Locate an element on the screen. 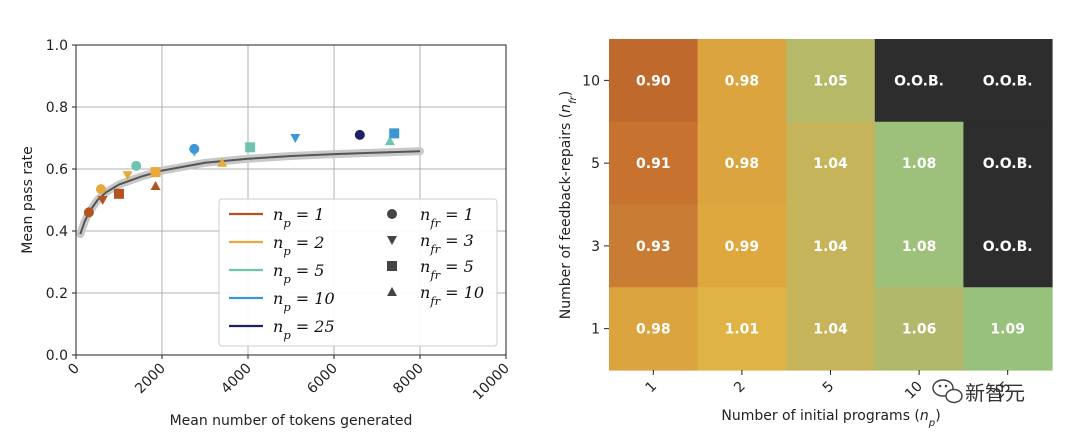 This screenshot has height=439, width=1080. x-tick-label: 2 is located at coordinates (740, 388).